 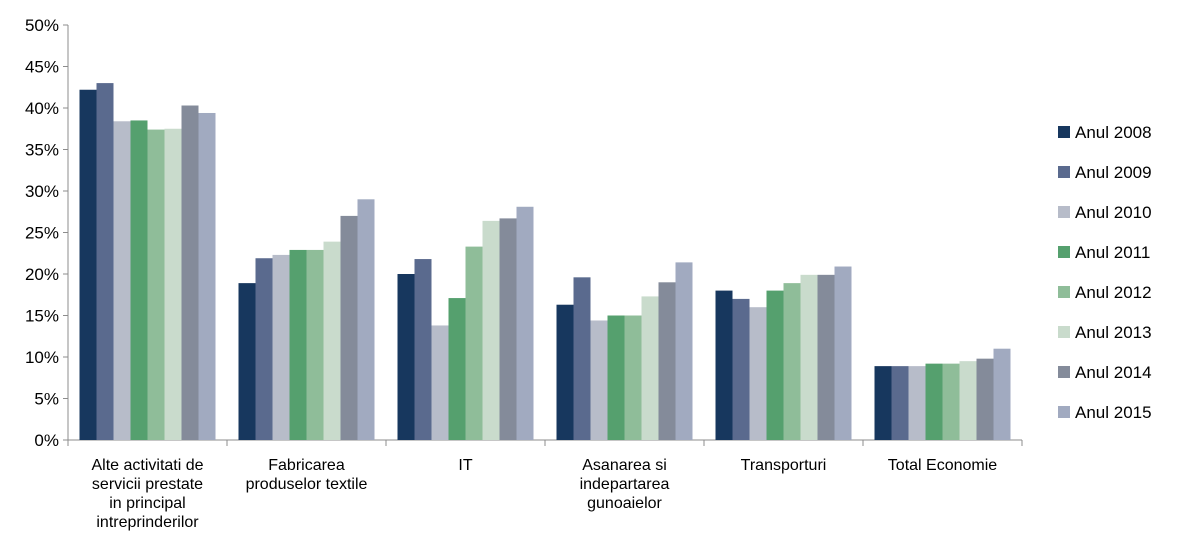 I want to click on legend-item: Anul 2013, so click(x=1105, y=332).